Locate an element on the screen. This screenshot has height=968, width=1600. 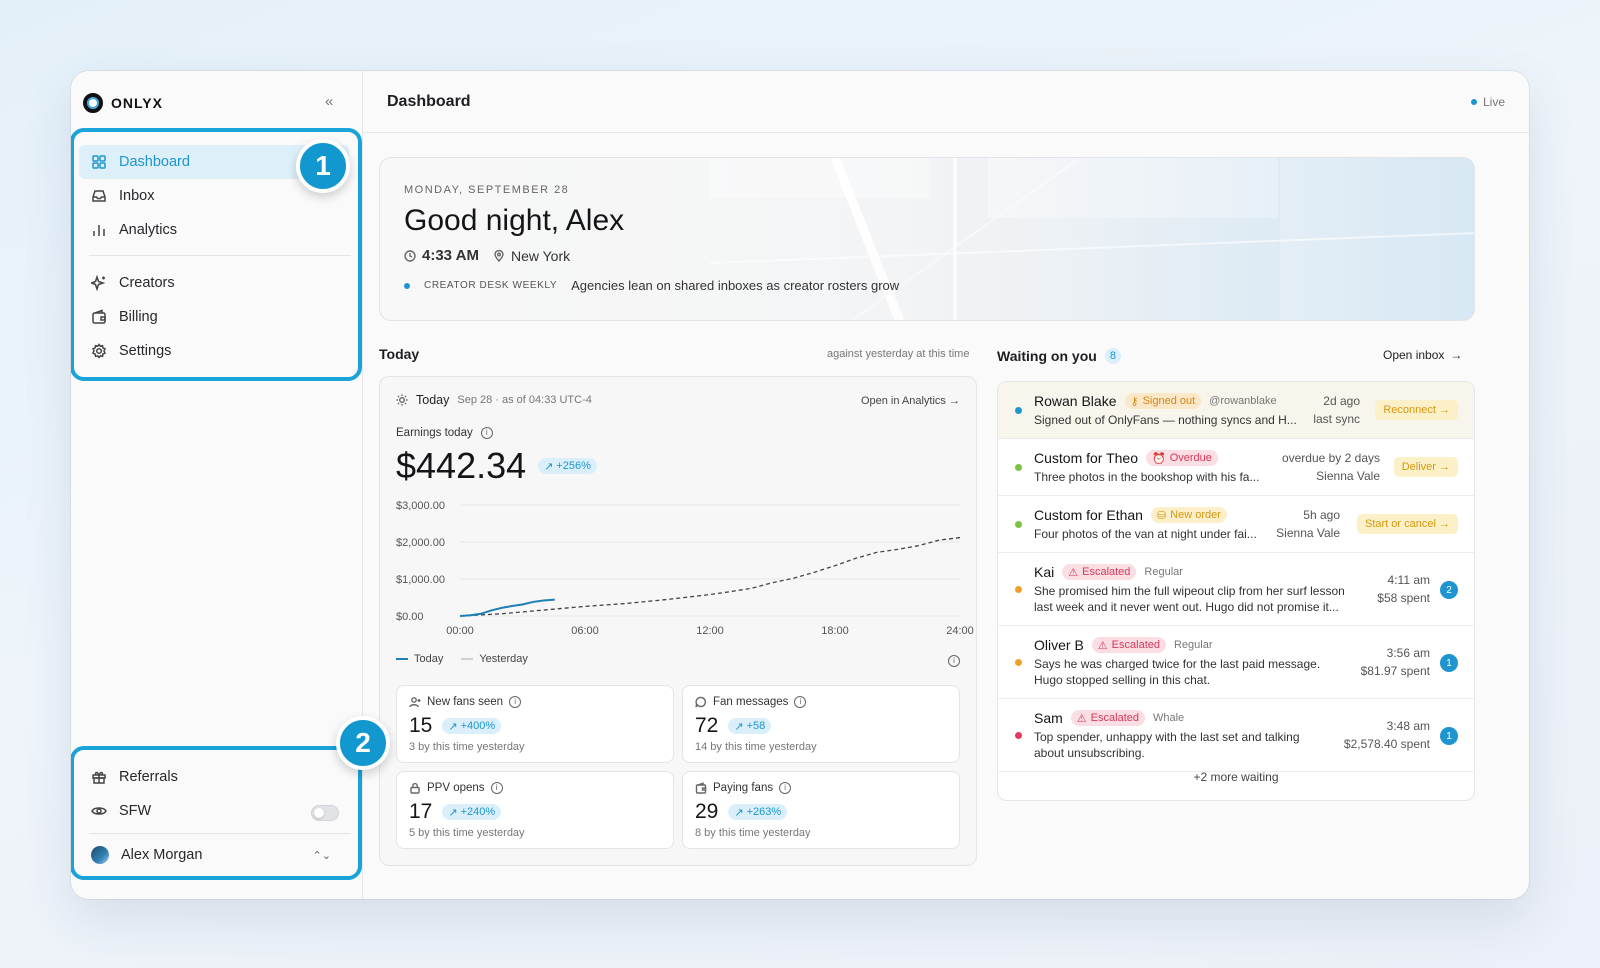
open-inbox-link: Open inbox → is located at coordinates (1422, 355).